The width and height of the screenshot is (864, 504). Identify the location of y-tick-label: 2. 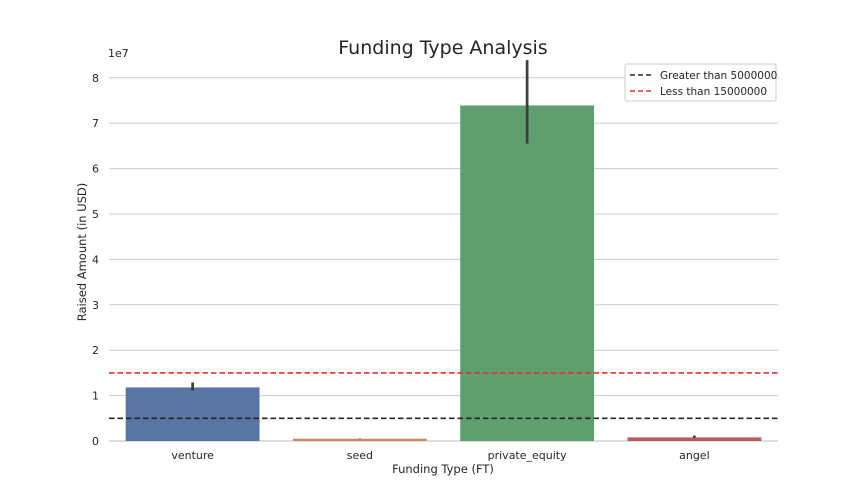
(95, 350).